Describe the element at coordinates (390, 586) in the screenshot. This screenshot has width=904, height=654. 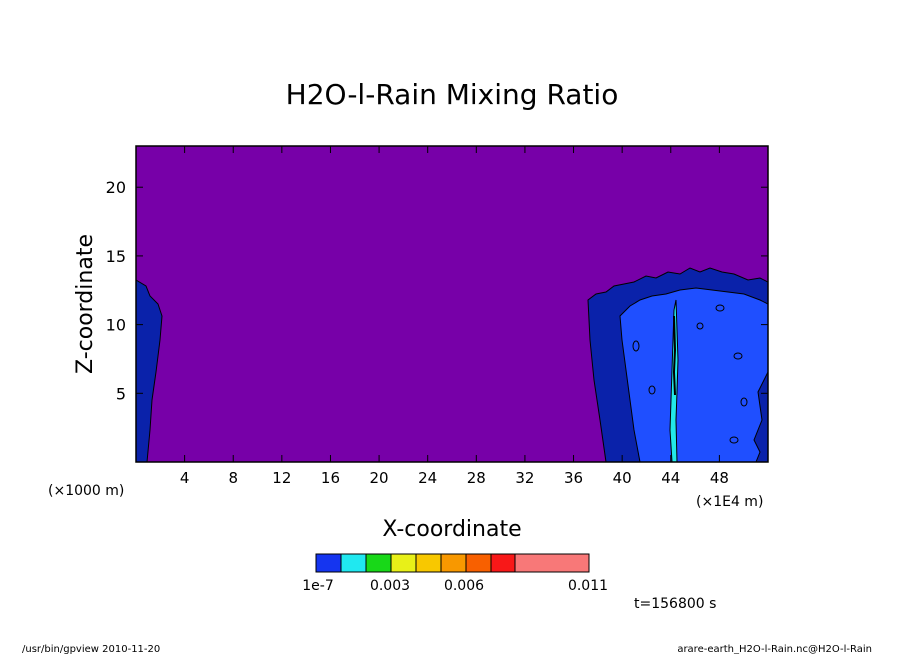
I see `colorbar-label-2: 0.003` at that location.